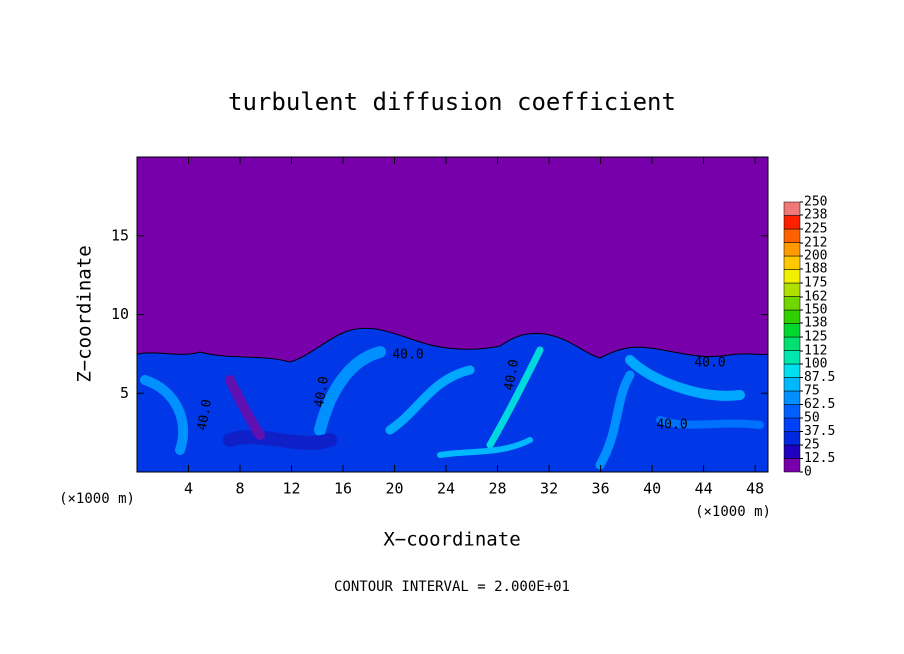  What do you see at coordinates (652, 489) in the screenshot?
I see `x-tick-label: 40` at bounding box center [652, 489].